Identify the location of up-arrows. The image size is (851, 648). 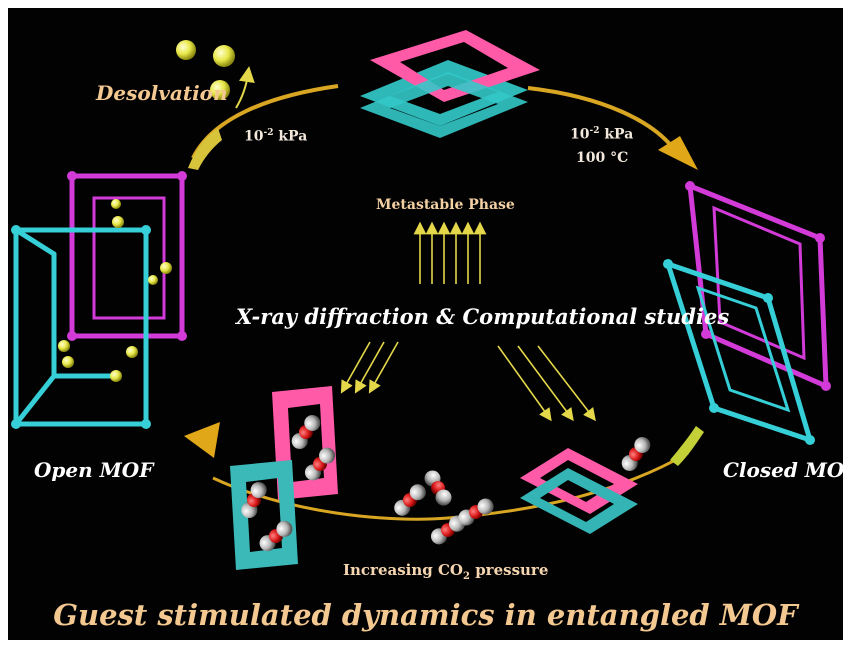
(450, 252).